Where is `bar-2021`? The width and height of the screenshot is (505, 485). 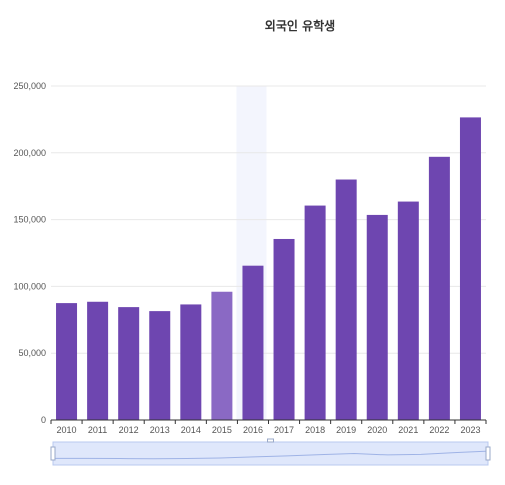 bar-2021 is located at coordinates (408, 310).